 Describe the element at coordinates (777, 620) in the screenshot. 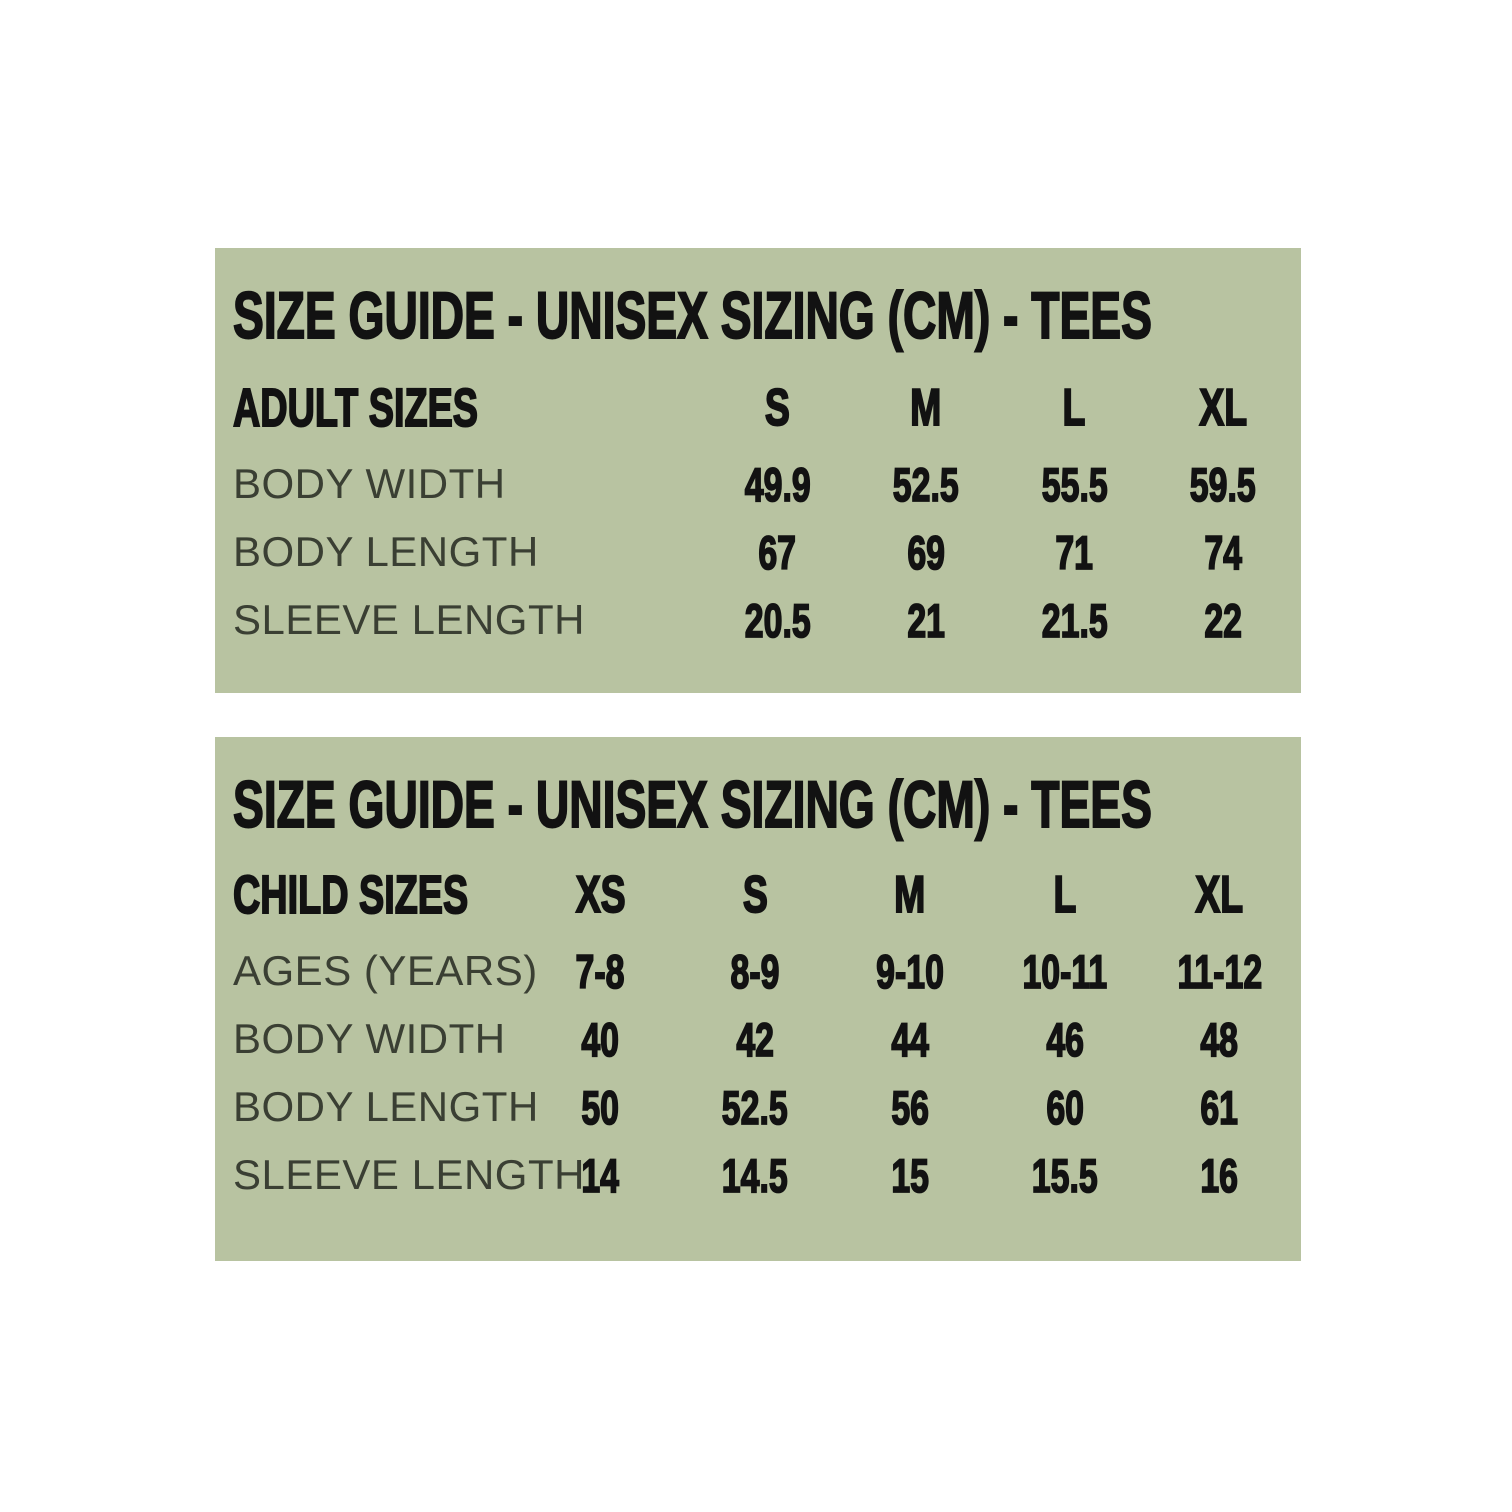

I see `table-cell: 20.5` at that location.